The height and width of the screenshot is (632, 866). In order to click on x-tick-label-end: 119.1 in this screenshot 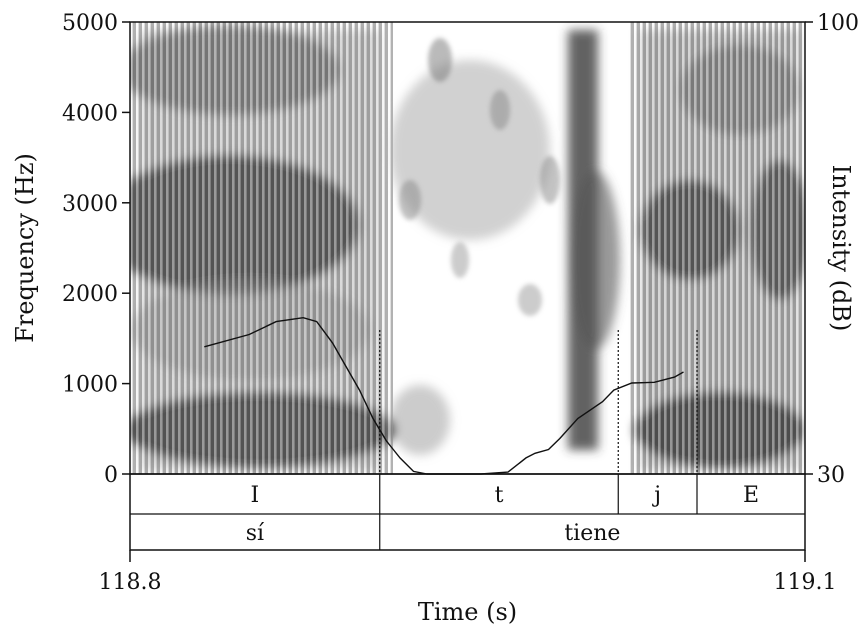, I will do `click(805, 582)`.